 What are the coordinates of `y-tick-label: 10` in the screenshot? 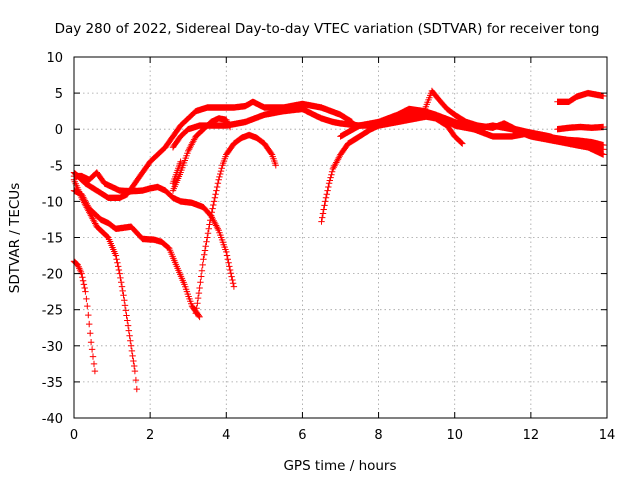 It's located at (54, 58).